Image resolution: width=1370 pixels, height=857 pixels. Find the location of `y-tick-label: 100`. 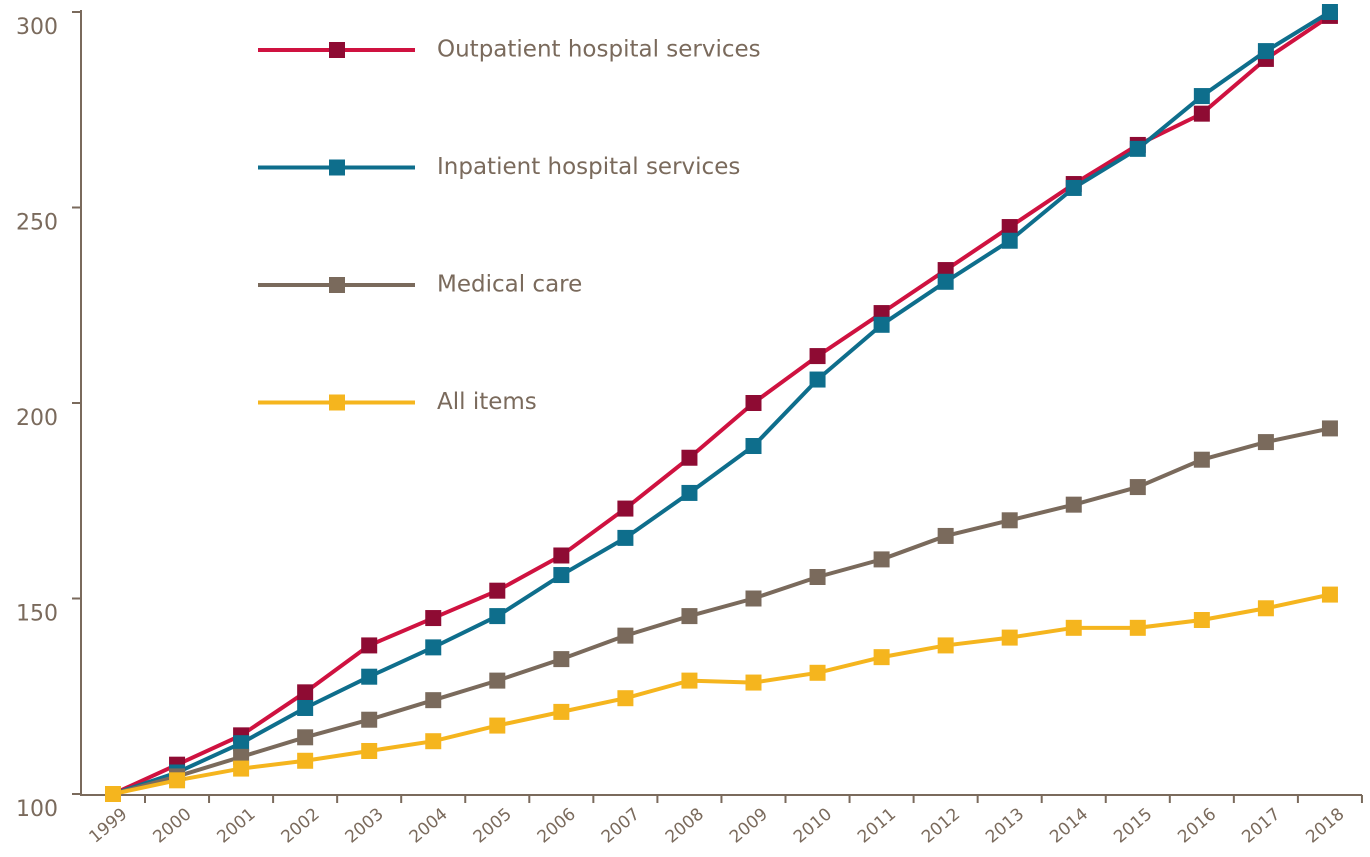

y-tick-label: 100 is located at coordinates (37, 809).